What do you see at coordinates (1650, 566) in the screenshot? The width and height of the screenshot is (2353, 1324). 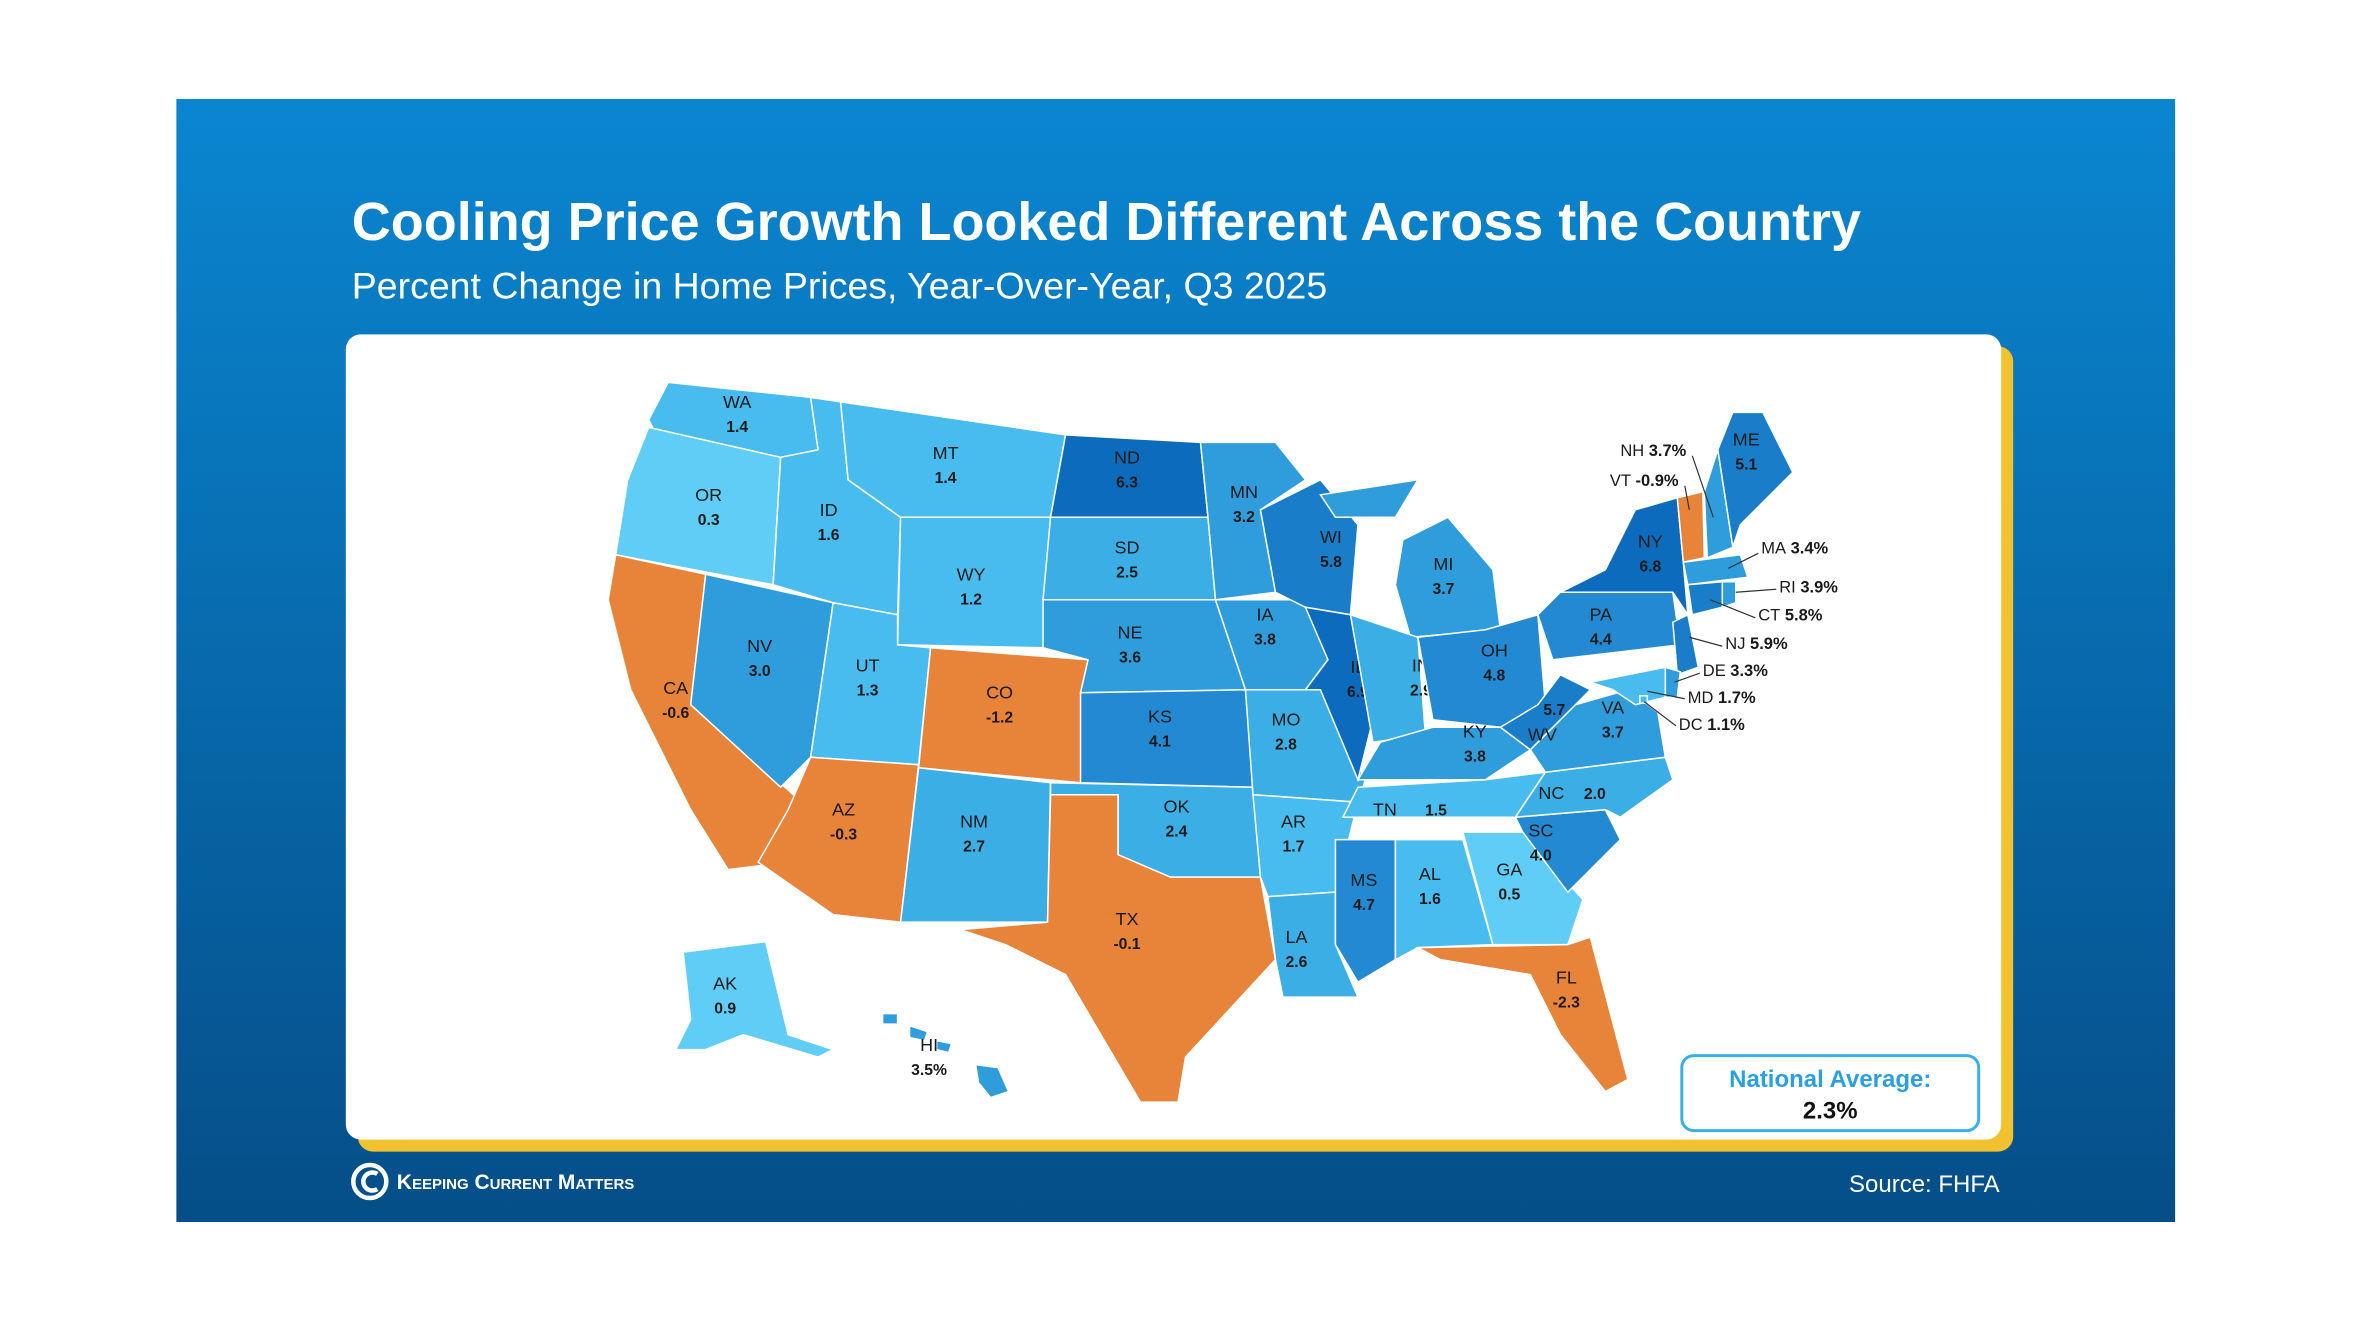 I see `state-value: 6.8` at bounding box center [1650, 566].